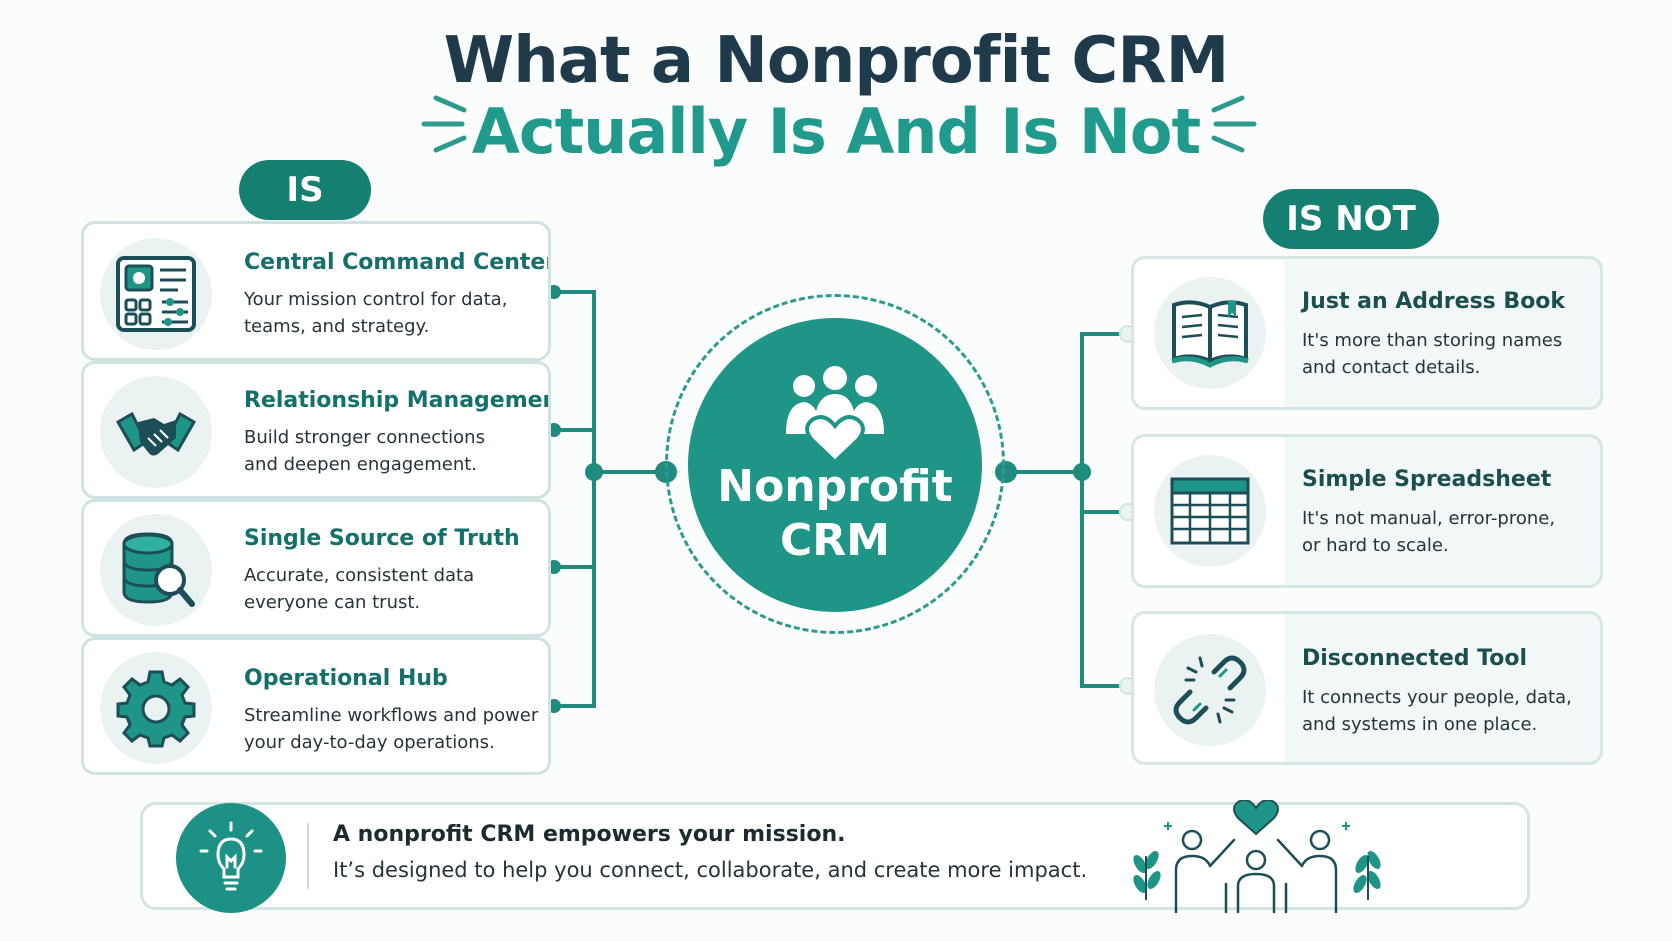 This screenshot has height=941, width=1672. Describe the element at coordinates (835, 540) in the screenshot. I see `center-label-line2: CRM` at that location.